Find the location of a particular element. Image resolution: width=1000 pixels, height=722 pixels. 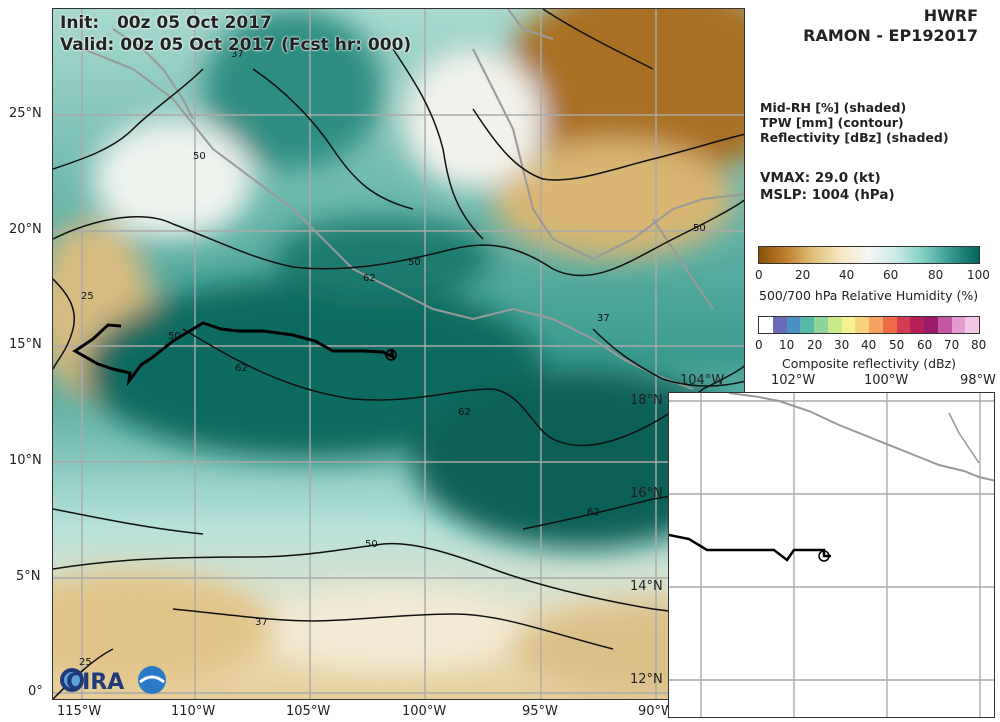

inset-border is located at coordinates (964, 438).